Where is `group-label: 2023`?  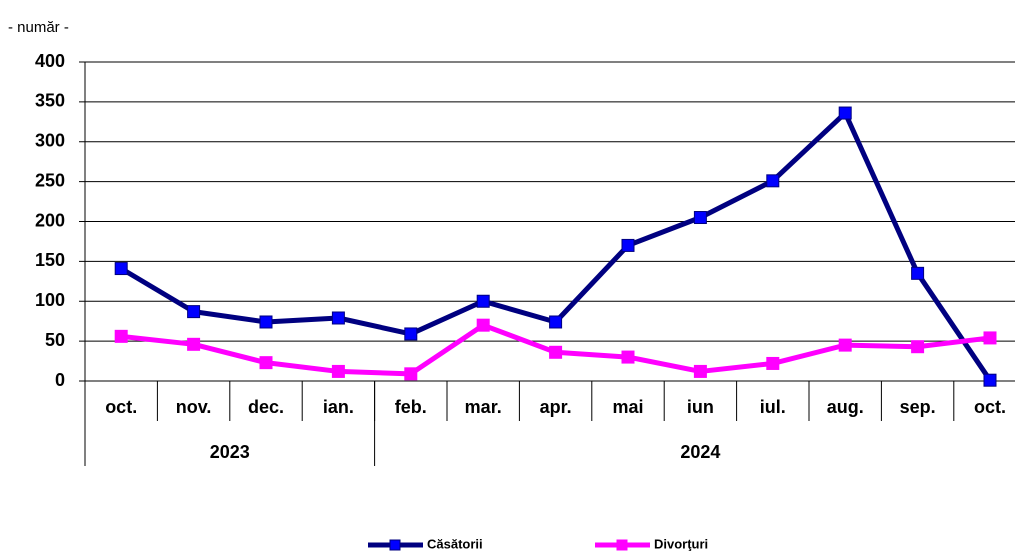
group-label: 2023 is located at coordinates (230, 452).